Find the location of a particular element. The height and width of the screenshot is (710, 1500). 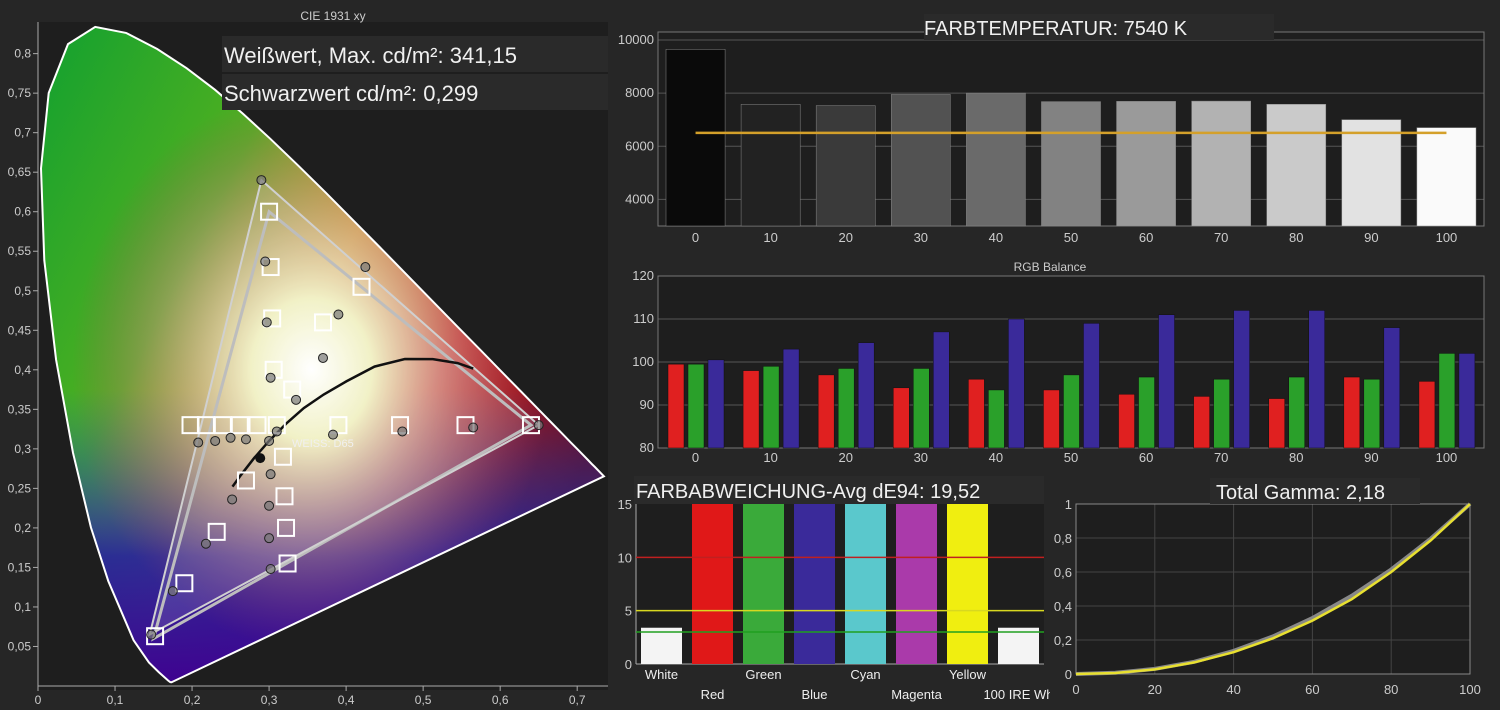

rgb-x-tick-label: 10 is located at coordinates (770, 457).